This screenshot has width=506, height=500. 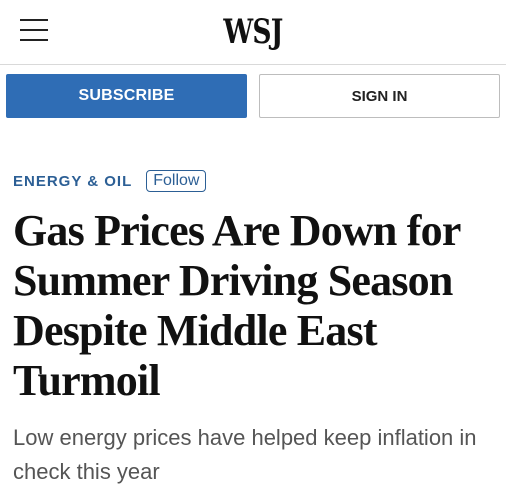 What do you see at coordinates (73, 181) in the screenshot?
I see `section-label: ENERGY & OIL` at bounding box center [73, 181].